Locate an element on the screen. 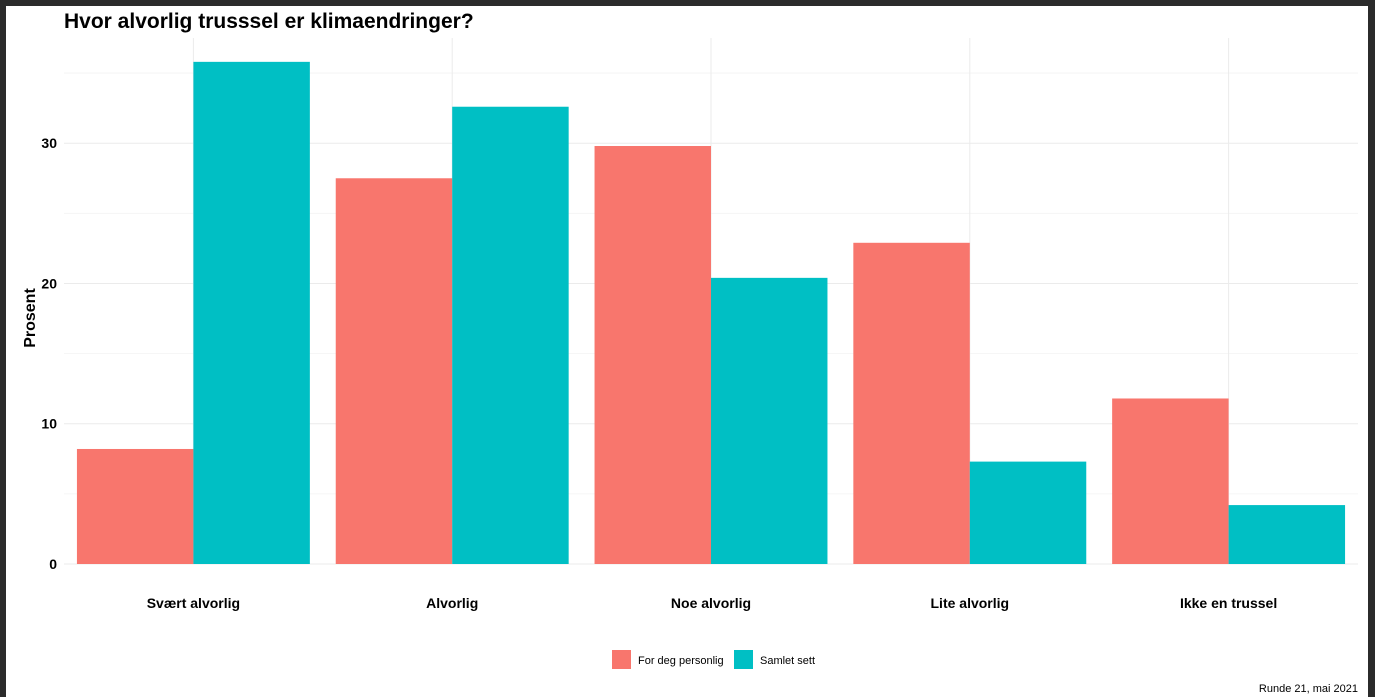 The width and height of the screenshot is (1375, 697). y-tick-label: 30 is located at coordinates (49, 143).